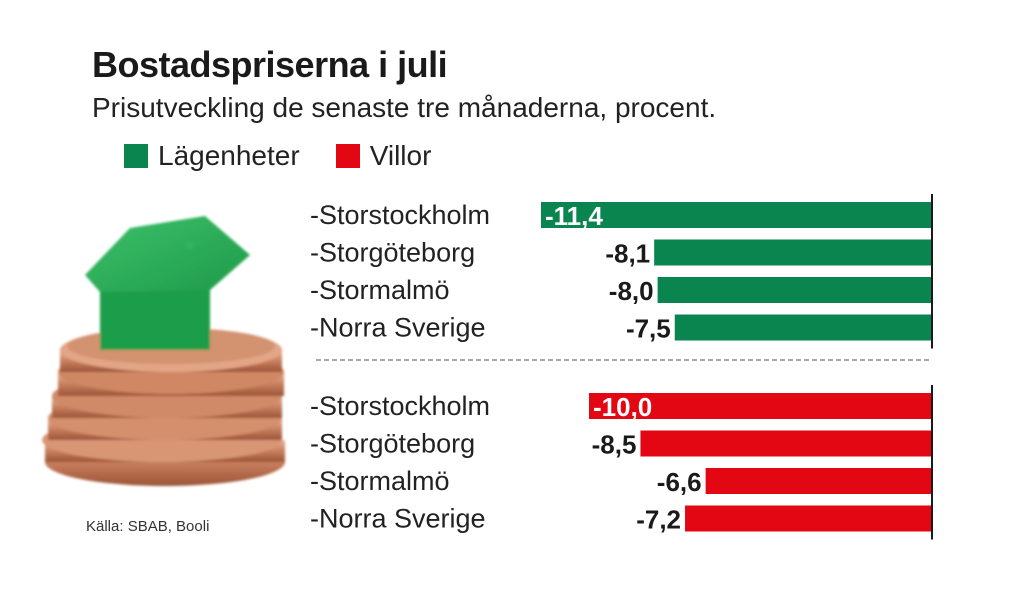 The image size is (1024, 600). I want to click on value-label: -7,2, so click(658, 520).